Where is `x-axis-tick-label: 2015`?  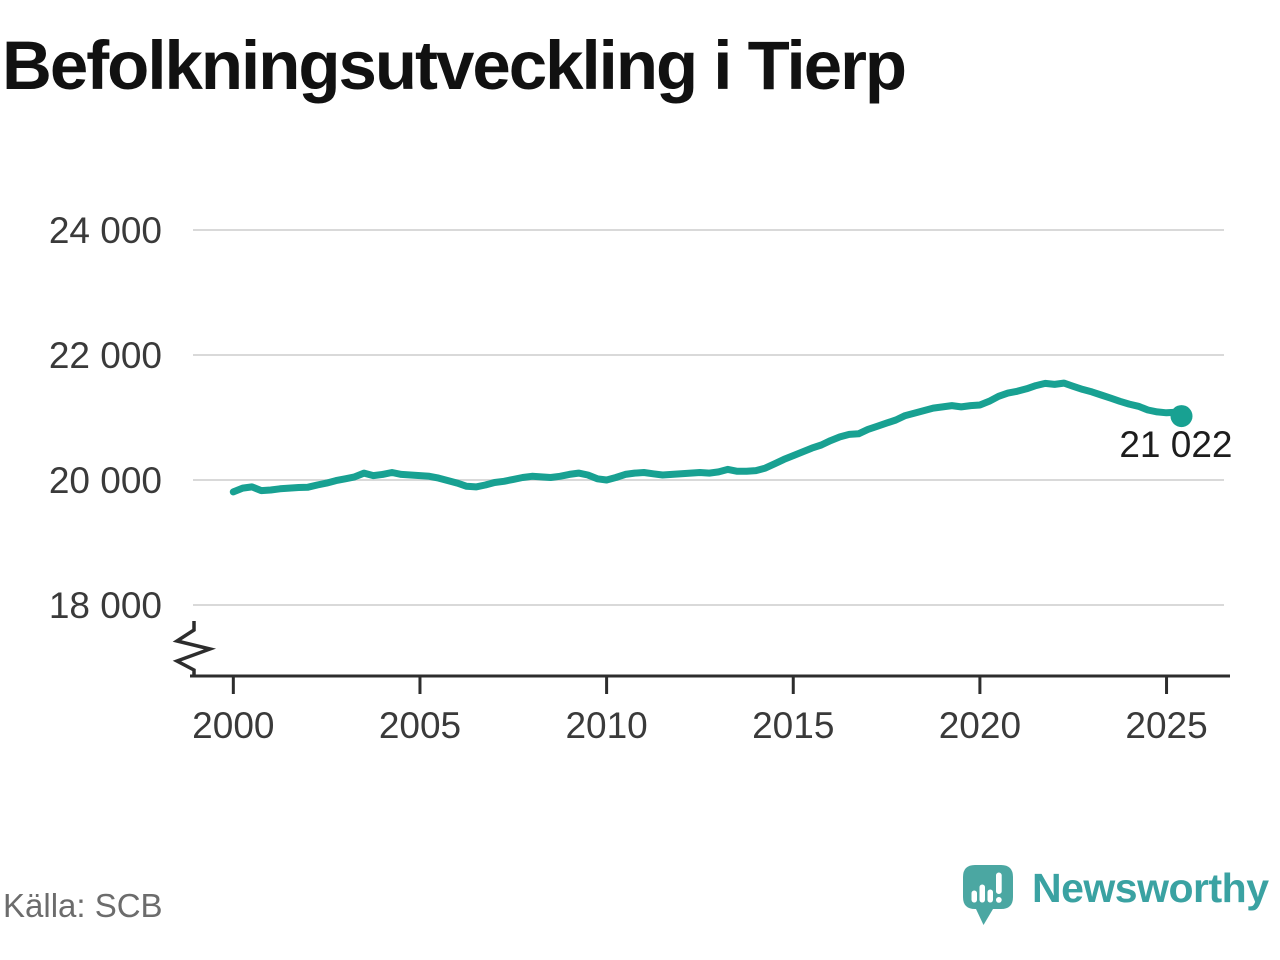
x-axis-tick-label: 2015 is located at coordinates (793, 725).